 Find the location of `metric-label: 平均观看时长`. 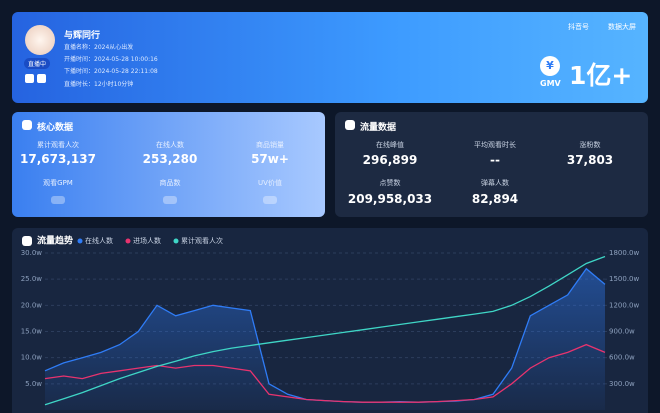

metric-label: 平均观看时长 is located at coordinates (495, 145).